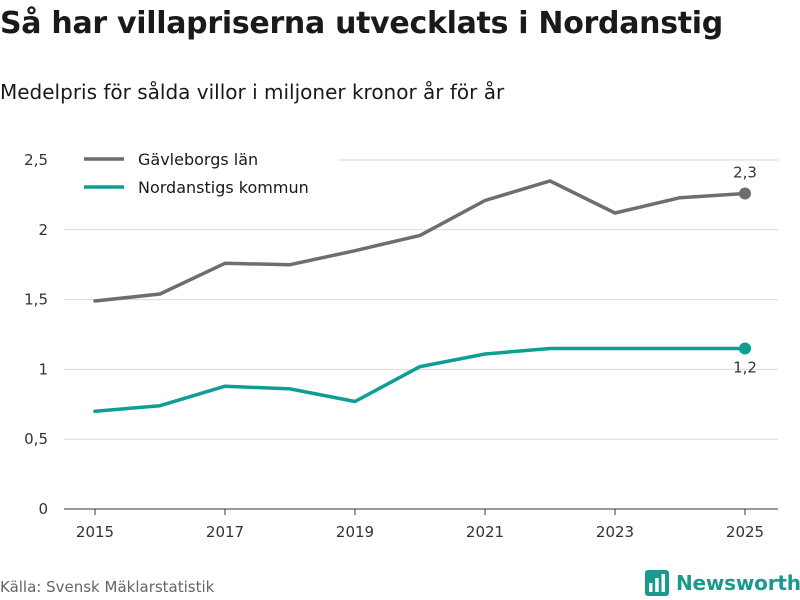 The height and width of the screenshot is (600, 800). I want to click on x-tick-label: 2017, so click(225, 532).